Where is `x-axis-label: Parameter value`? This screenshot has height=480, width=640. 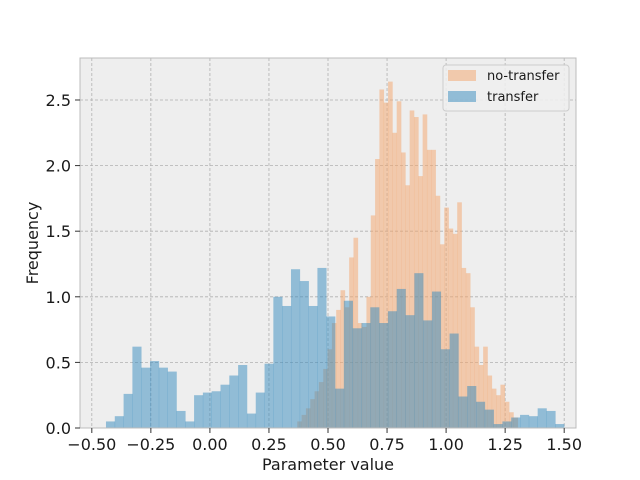
x-axis-label: Parameter value is located at coordinates (328, 464).